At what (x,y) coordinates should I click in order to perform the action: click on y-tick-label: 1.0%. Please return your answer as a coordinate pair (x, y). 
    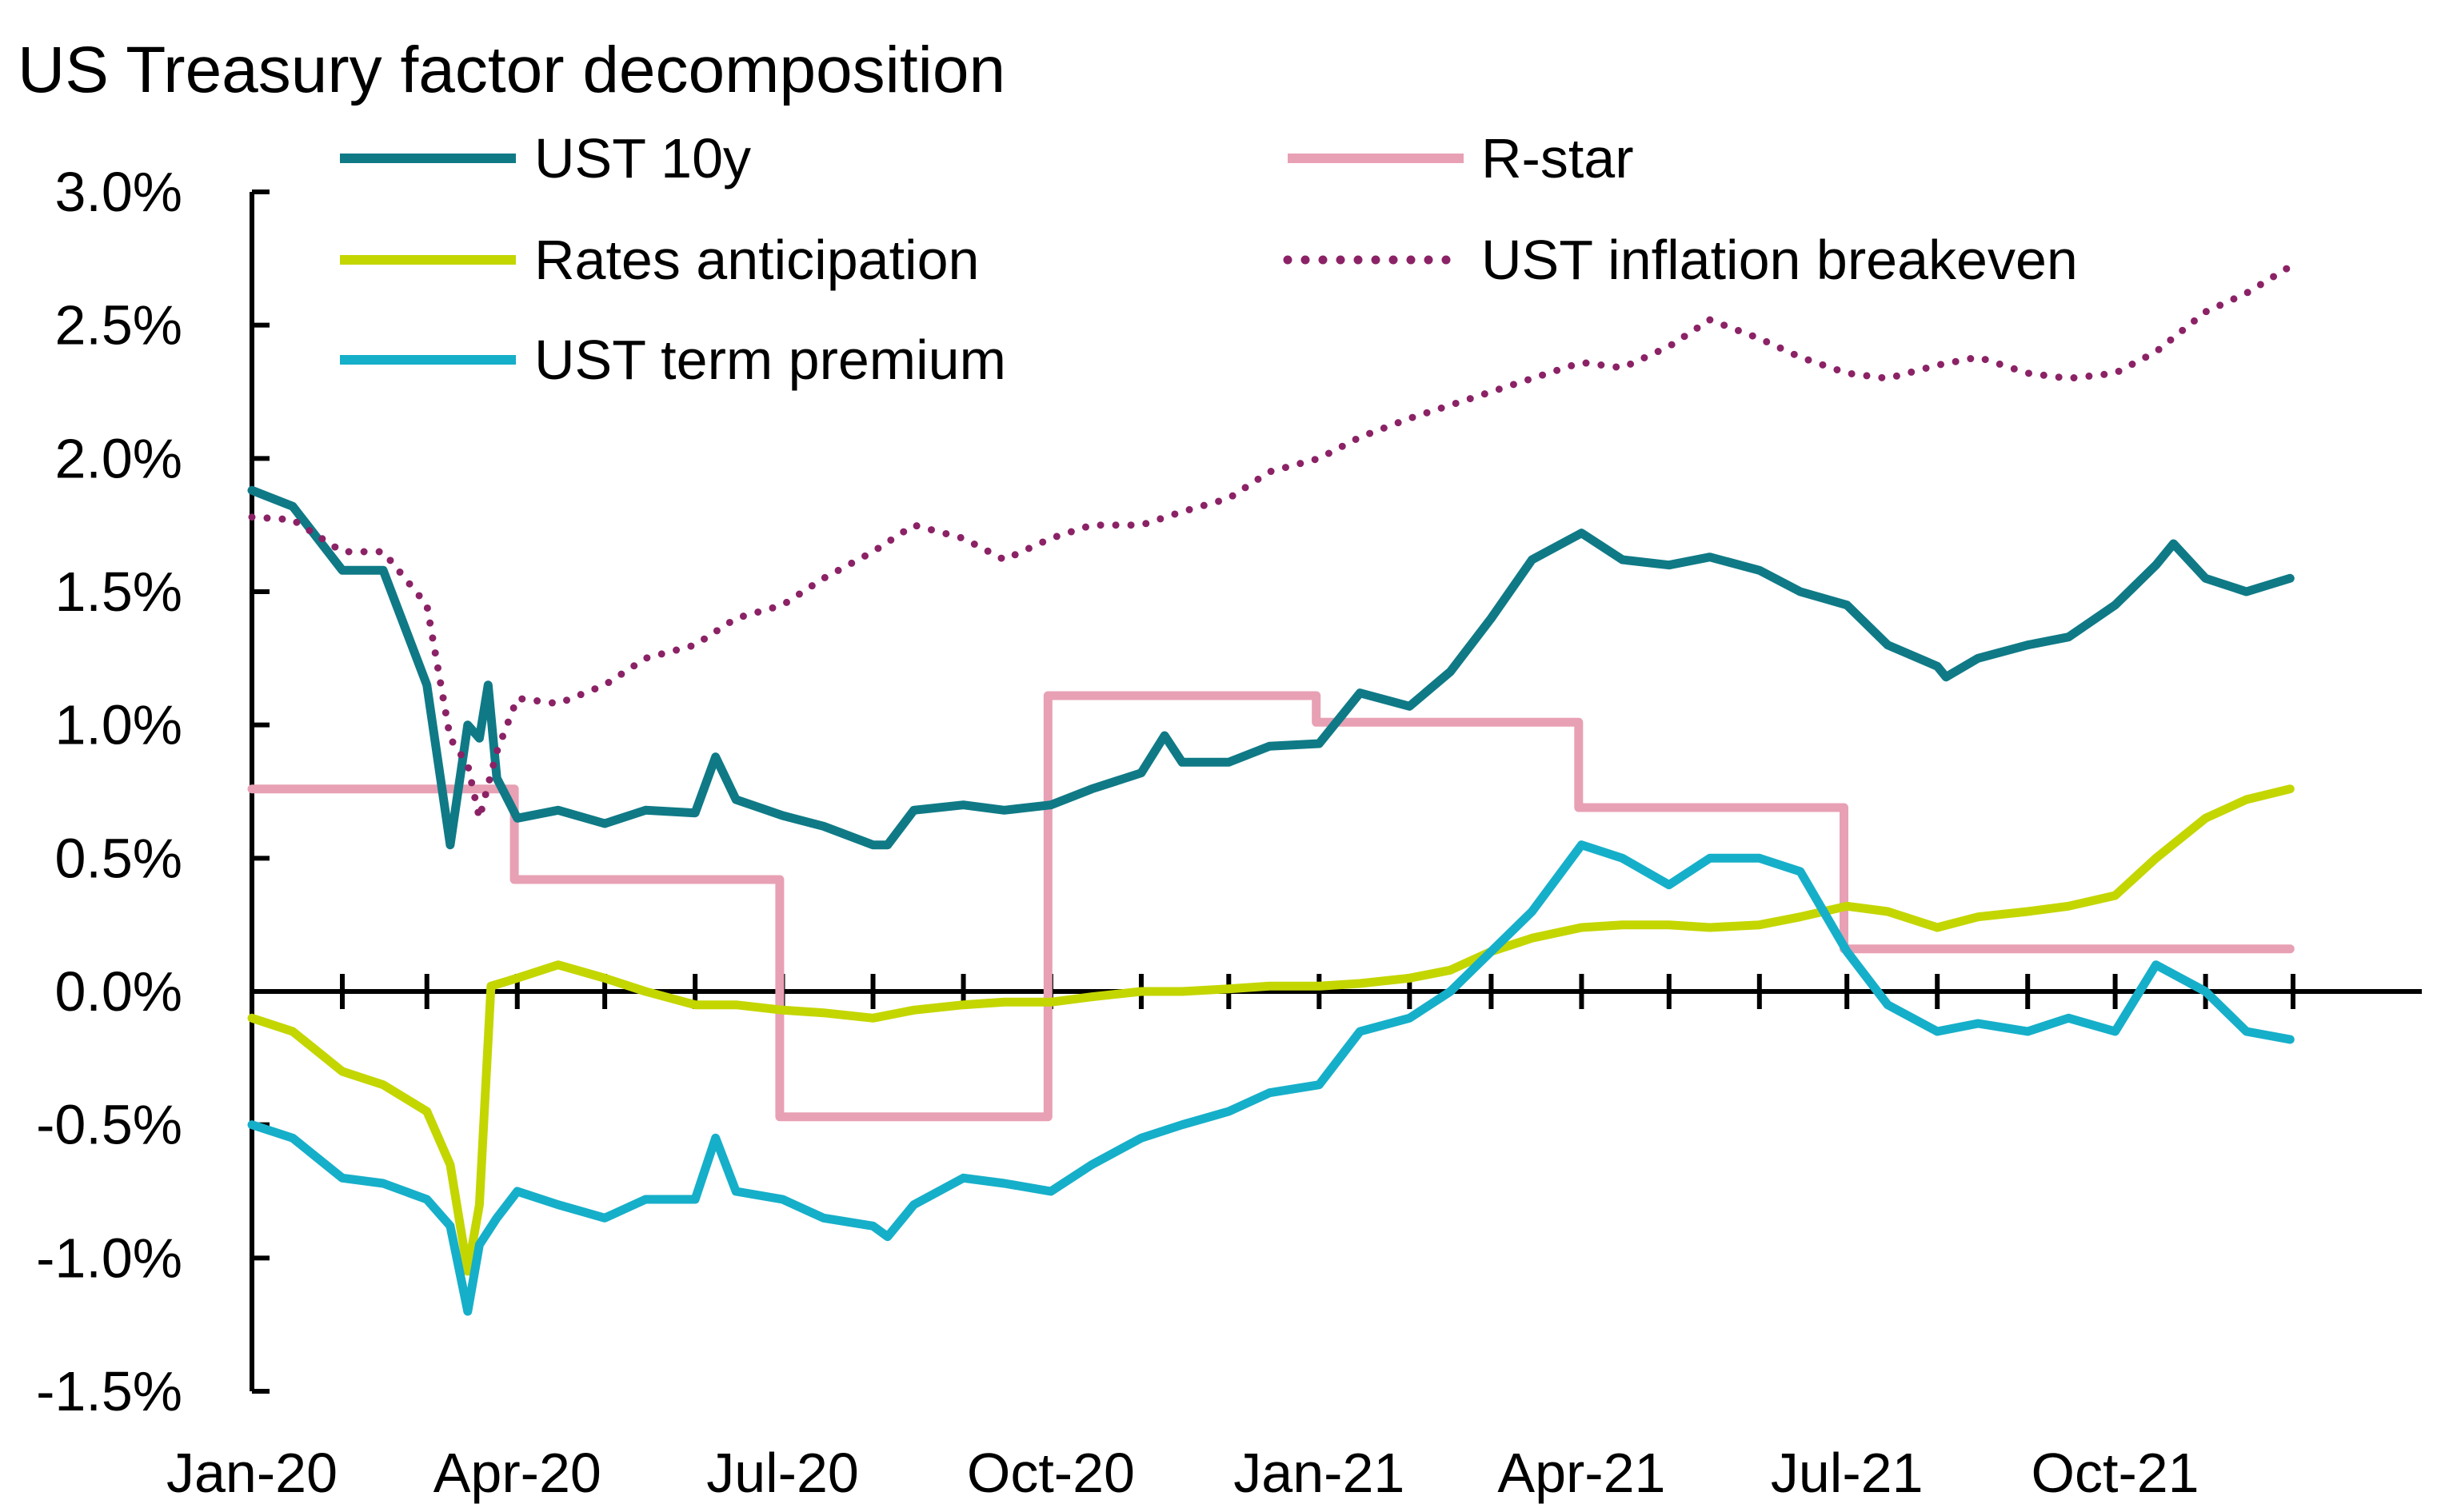
    Looking at the image, I should click on (118, 725).